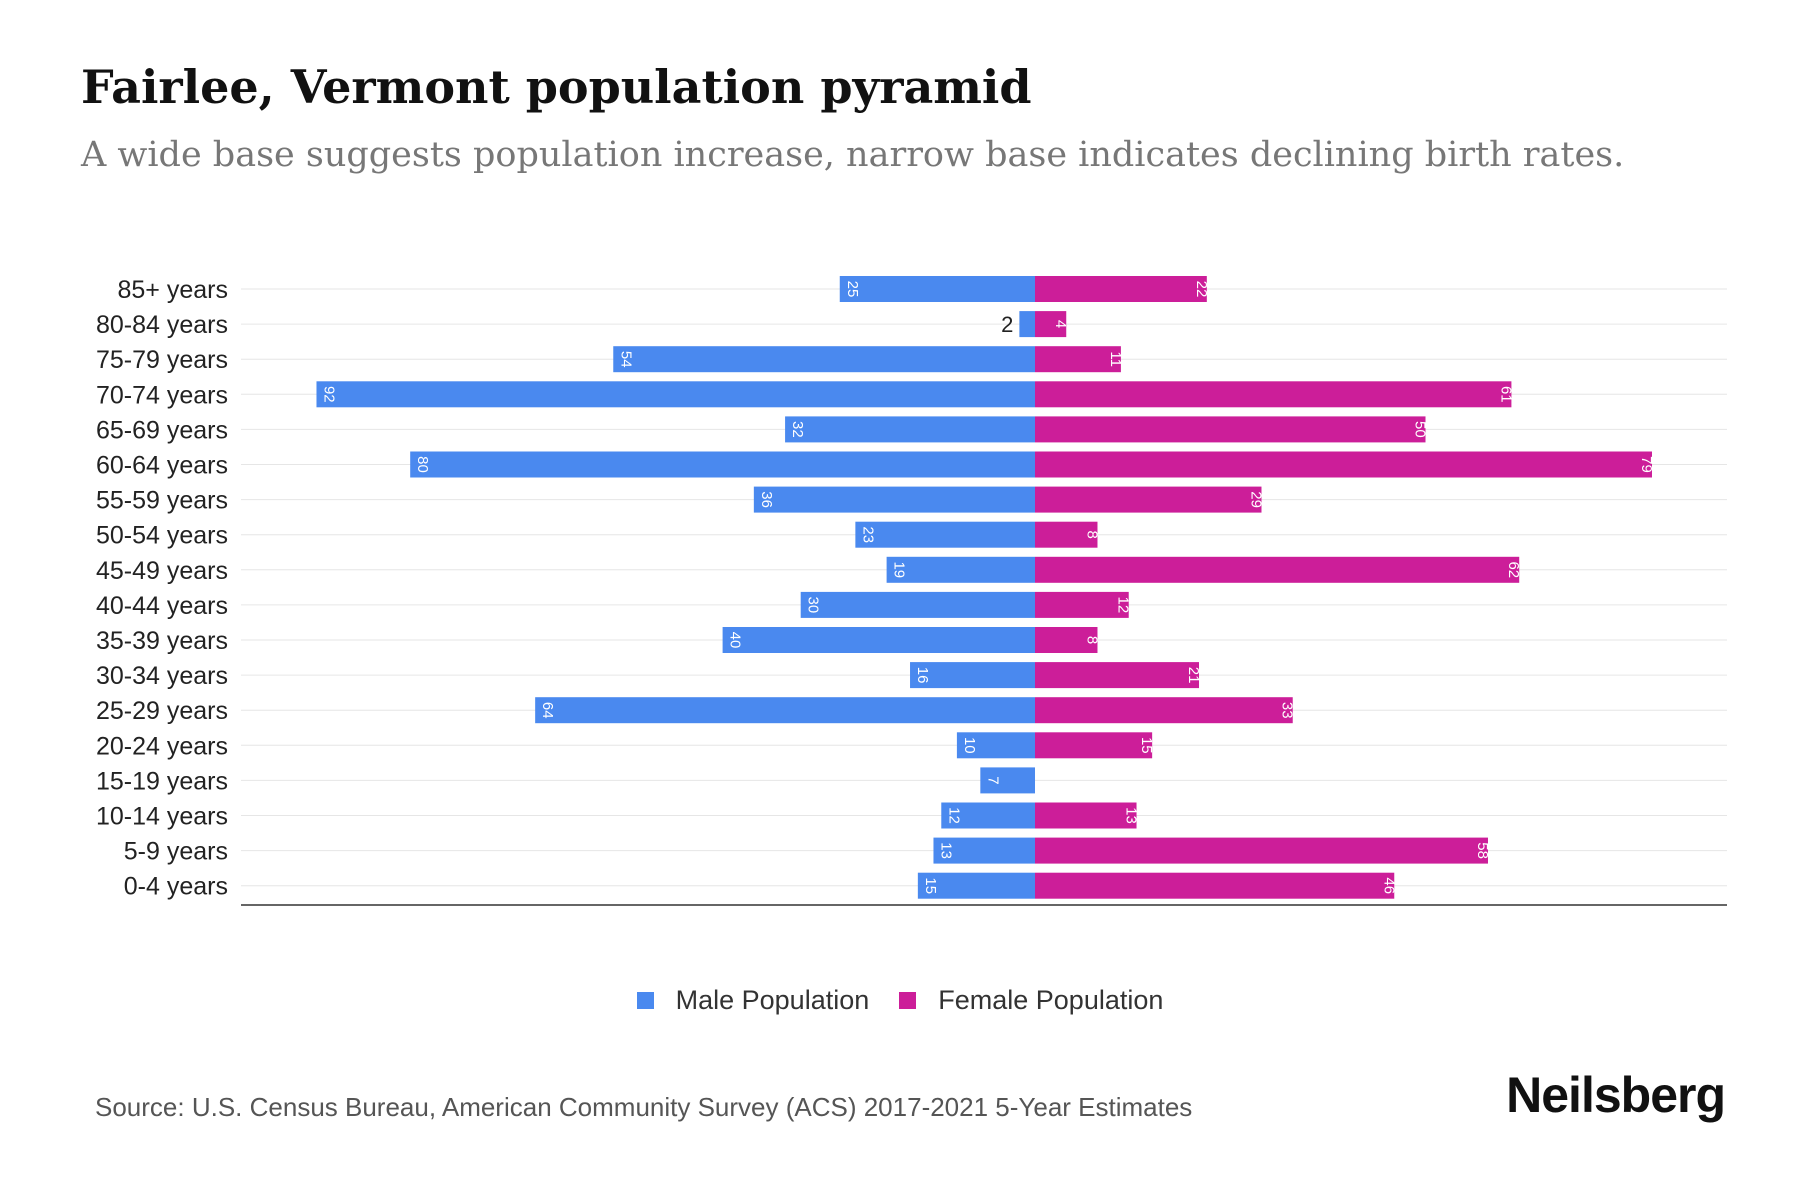  What do you see at coordinates (1505, 394) in the screenshot?
I see `female-data-label: 61` at bounding box center [1505, 394].